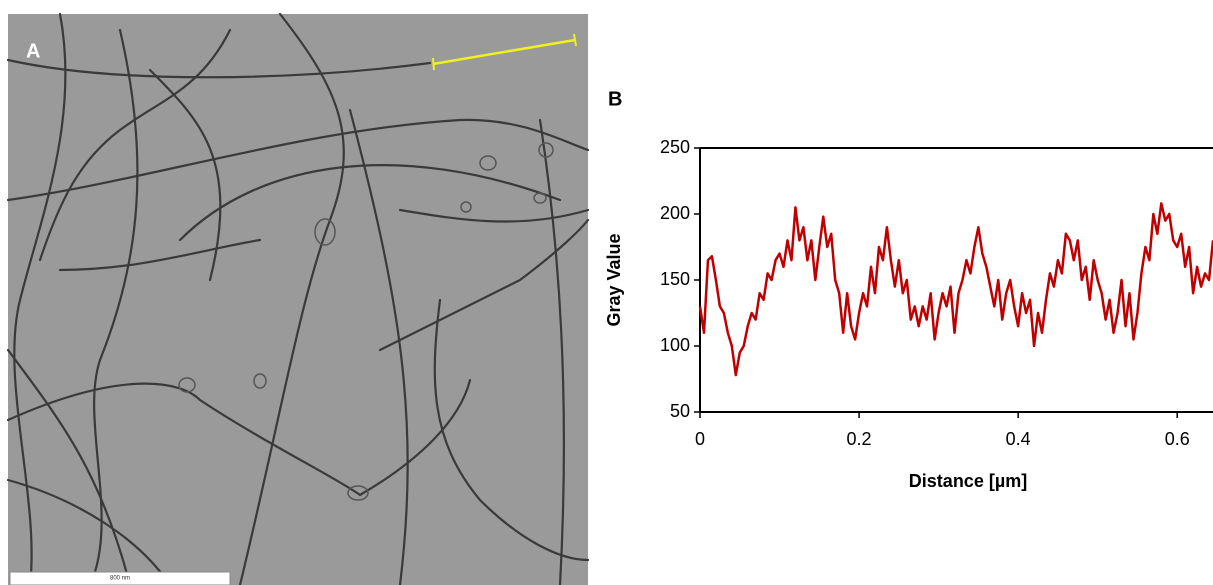 This screenshot has width=1213, height=585. Describe the element at coordinates (675, 345) in the screenshot. I see `y-tick-label: 100` at that location.